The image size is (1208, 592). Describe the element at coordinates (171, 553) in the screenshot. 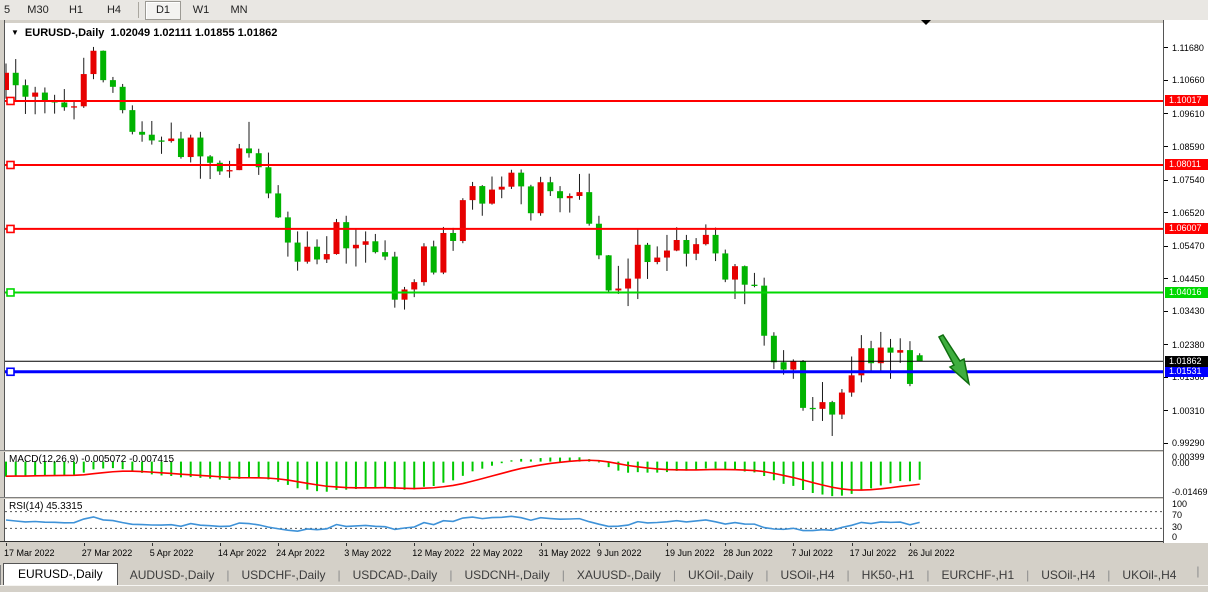

I see `date-label: 5 Apr 2022` at that location.